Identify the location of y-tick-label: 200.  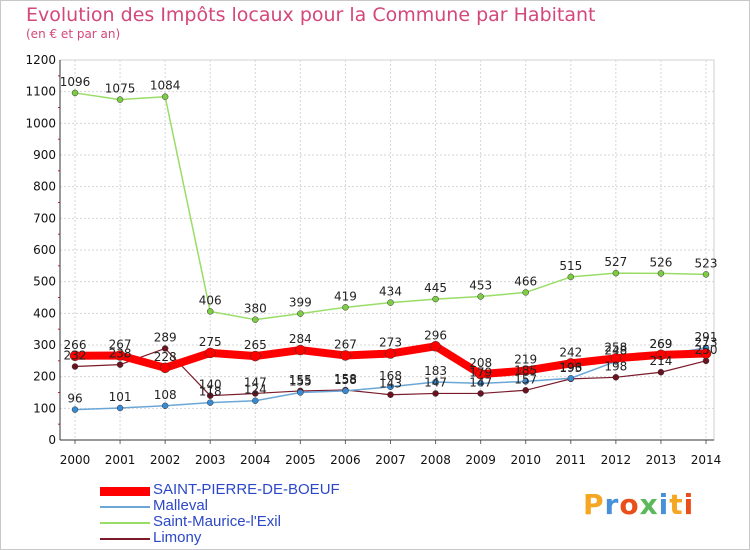
(44, 377).